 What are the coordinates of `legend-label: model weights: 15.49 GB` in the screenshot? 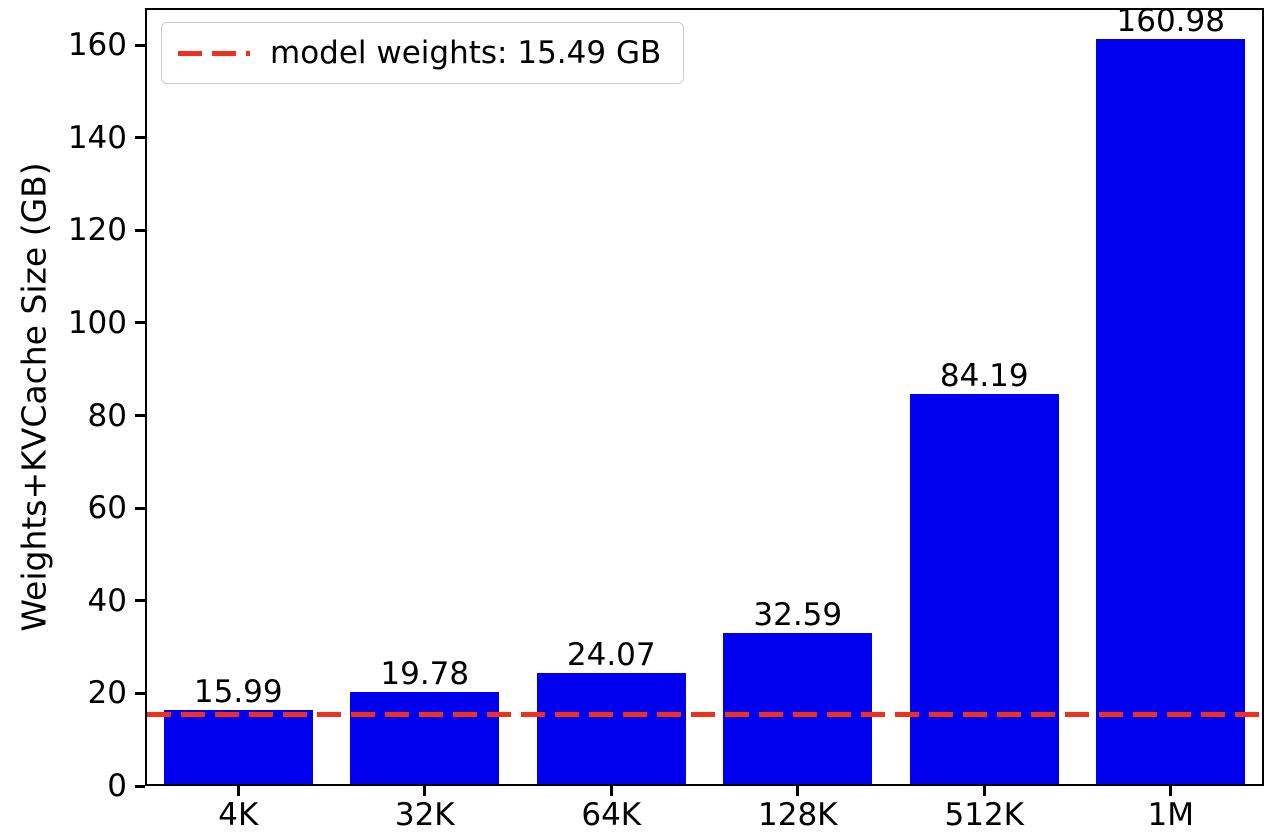 It's located at (466, 53).